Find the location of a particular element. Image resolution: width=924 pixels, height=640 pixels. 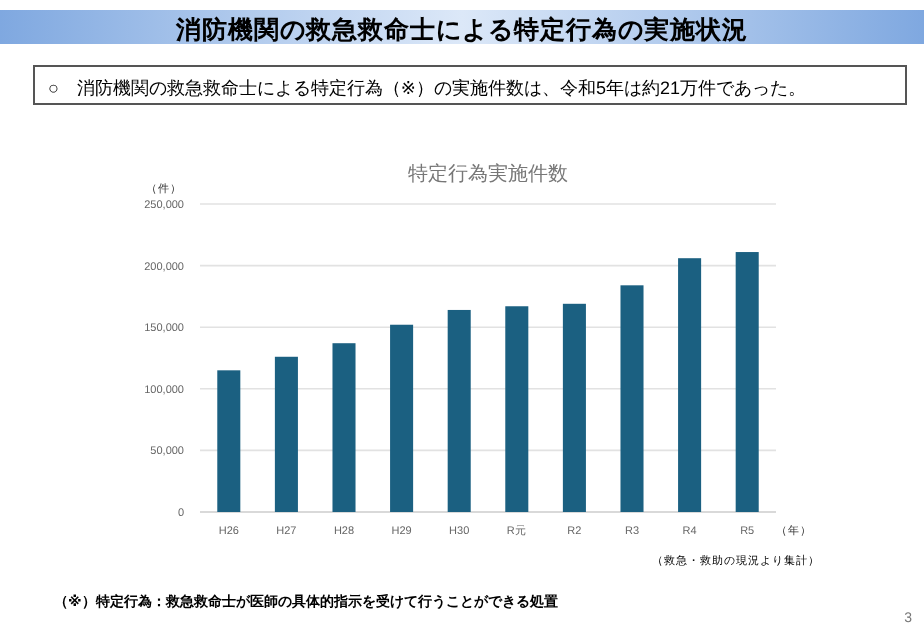

text: ○ 消防機関の救急救命士による特定行為（※）の実施件数は、令和5年は約21万件であった。 is located at coordinates (427, 88).